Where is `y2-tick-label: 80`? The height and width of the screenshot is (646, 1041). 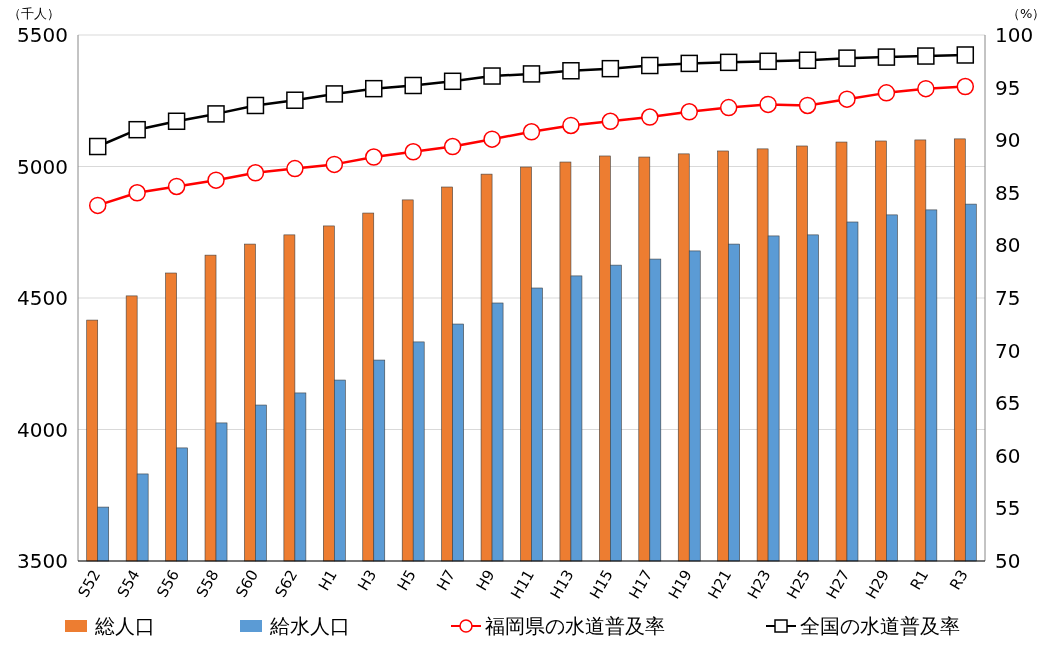
y2-tick-label: 80 is located at coordinates (1008, 245).